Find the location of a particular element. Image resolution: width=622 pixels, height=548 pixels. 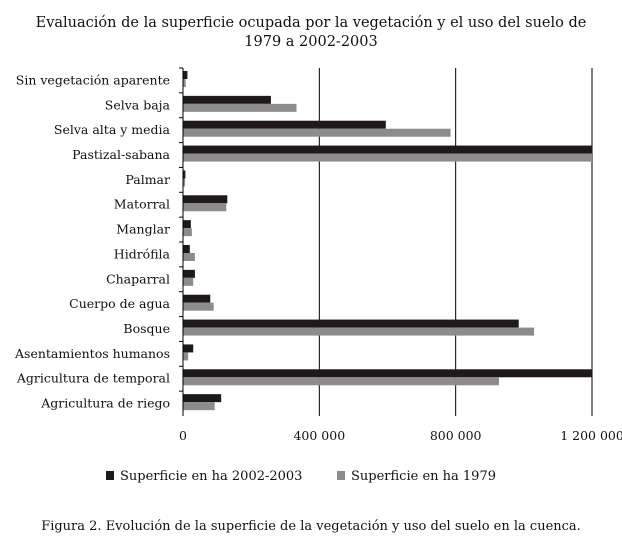

category-label: Selva alta y media is located at coordinates (112, 129).